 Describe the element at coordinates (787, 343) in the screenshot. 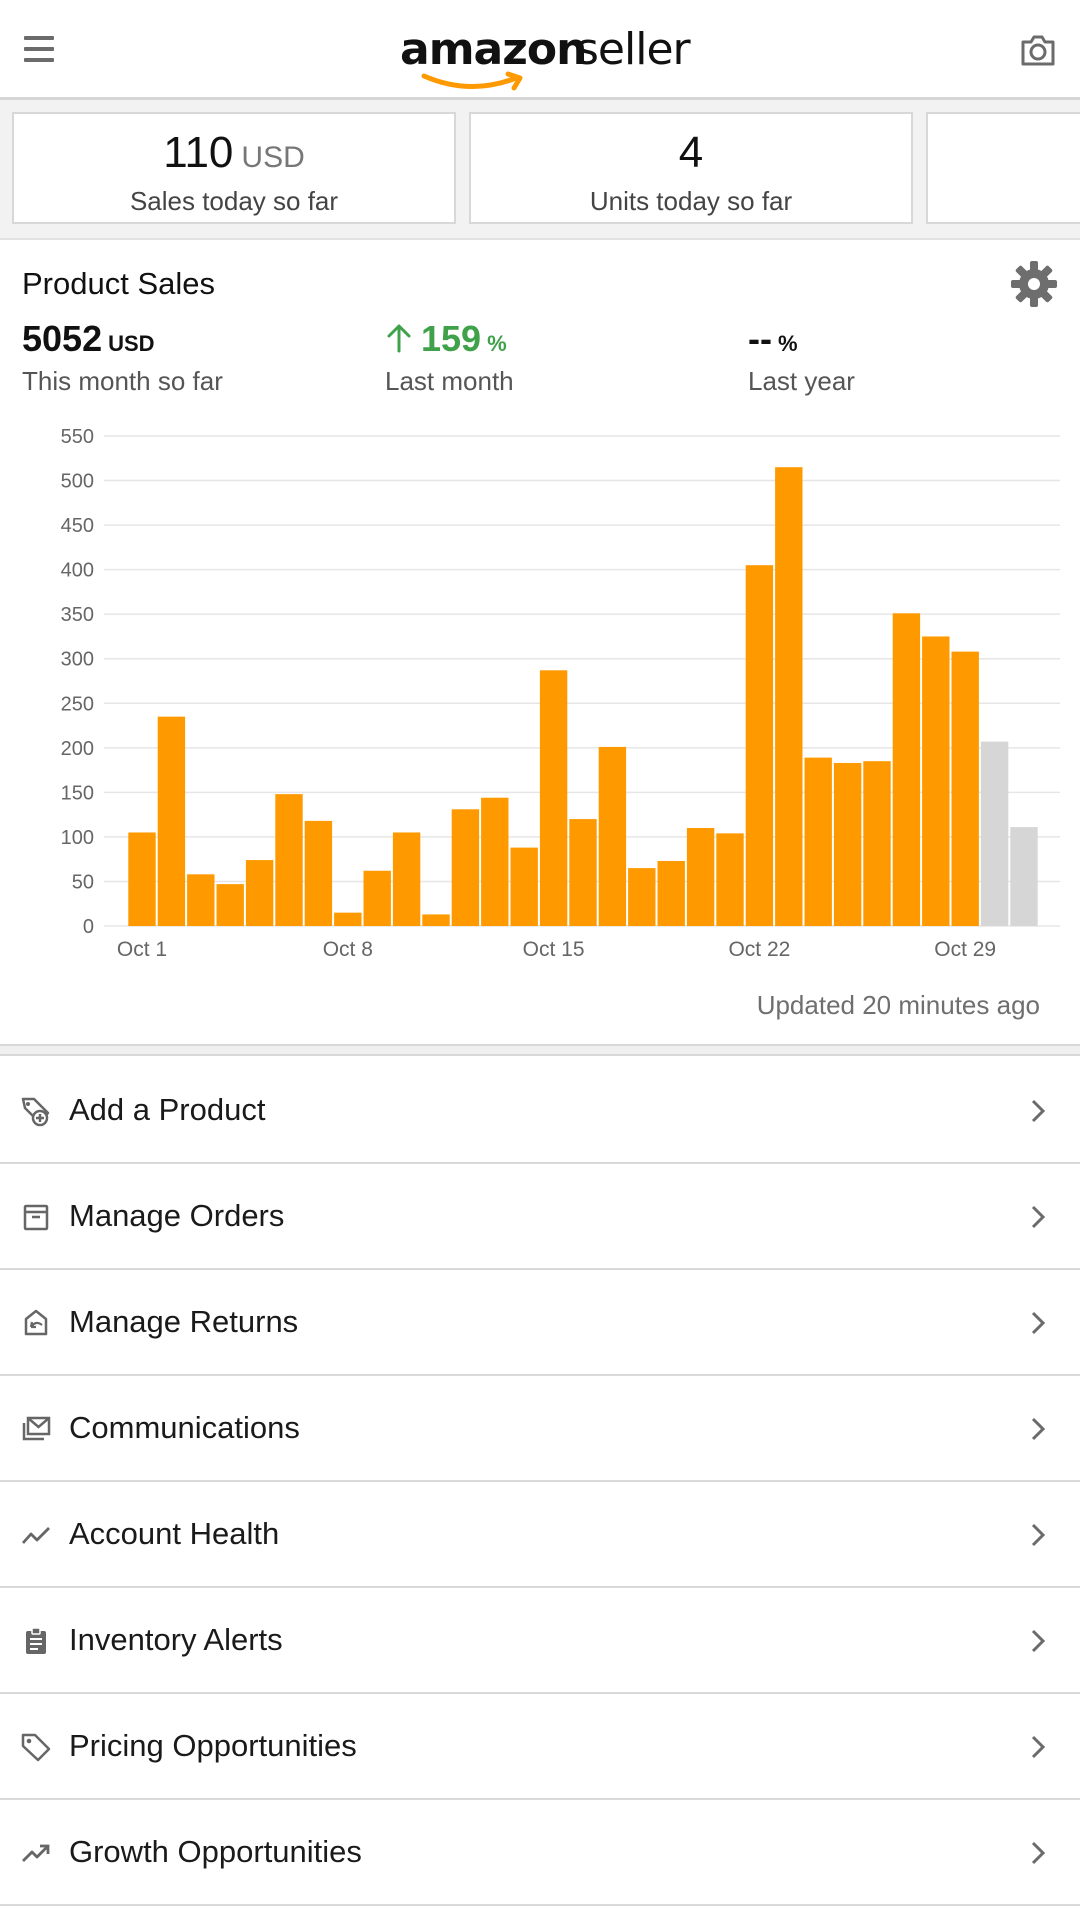

I see `last-year-unit: %` at that location.